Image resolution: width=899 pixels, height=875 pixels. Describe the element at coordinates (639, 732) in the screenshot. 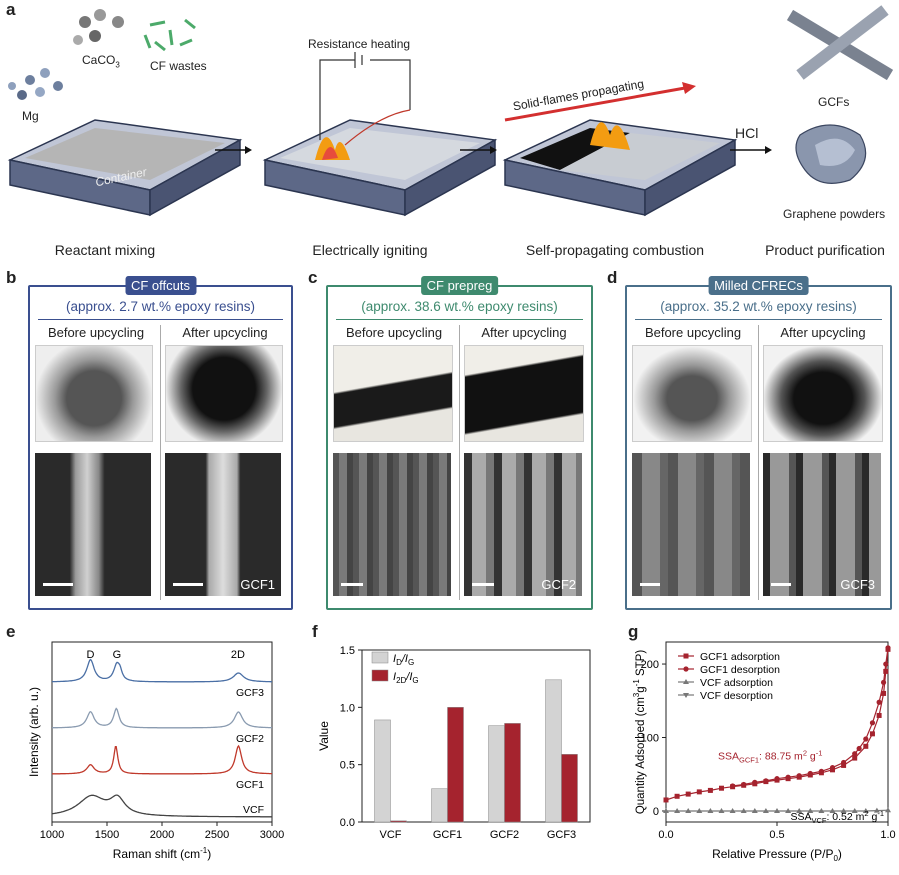

I see `y-axis-label: Quantity Adsorbed (cm3g-1 STP)` at that location.